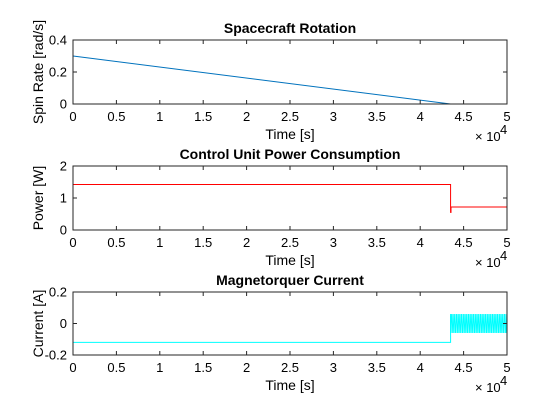 The image size is (560, 420). Describe the element at coordinates (58, 40) in the screenshot. I see `y-tick-label: 0.4` at that location.